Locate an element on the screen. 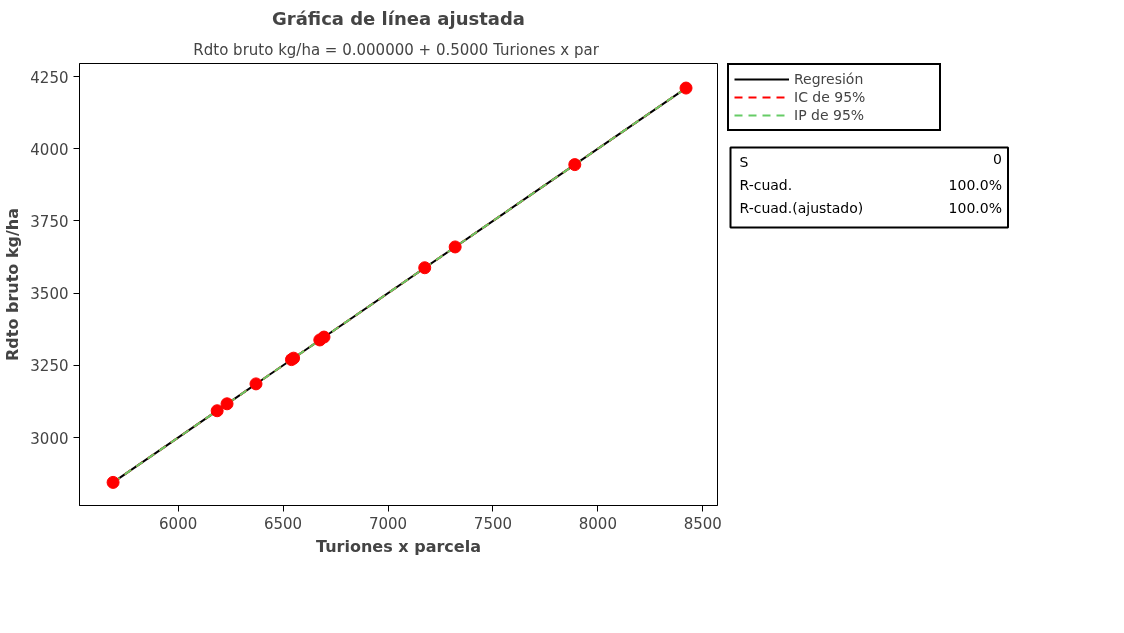 This screenshot has height=633, width=1124. x-tick-label: 6000 is located at coordinates (178, 523).